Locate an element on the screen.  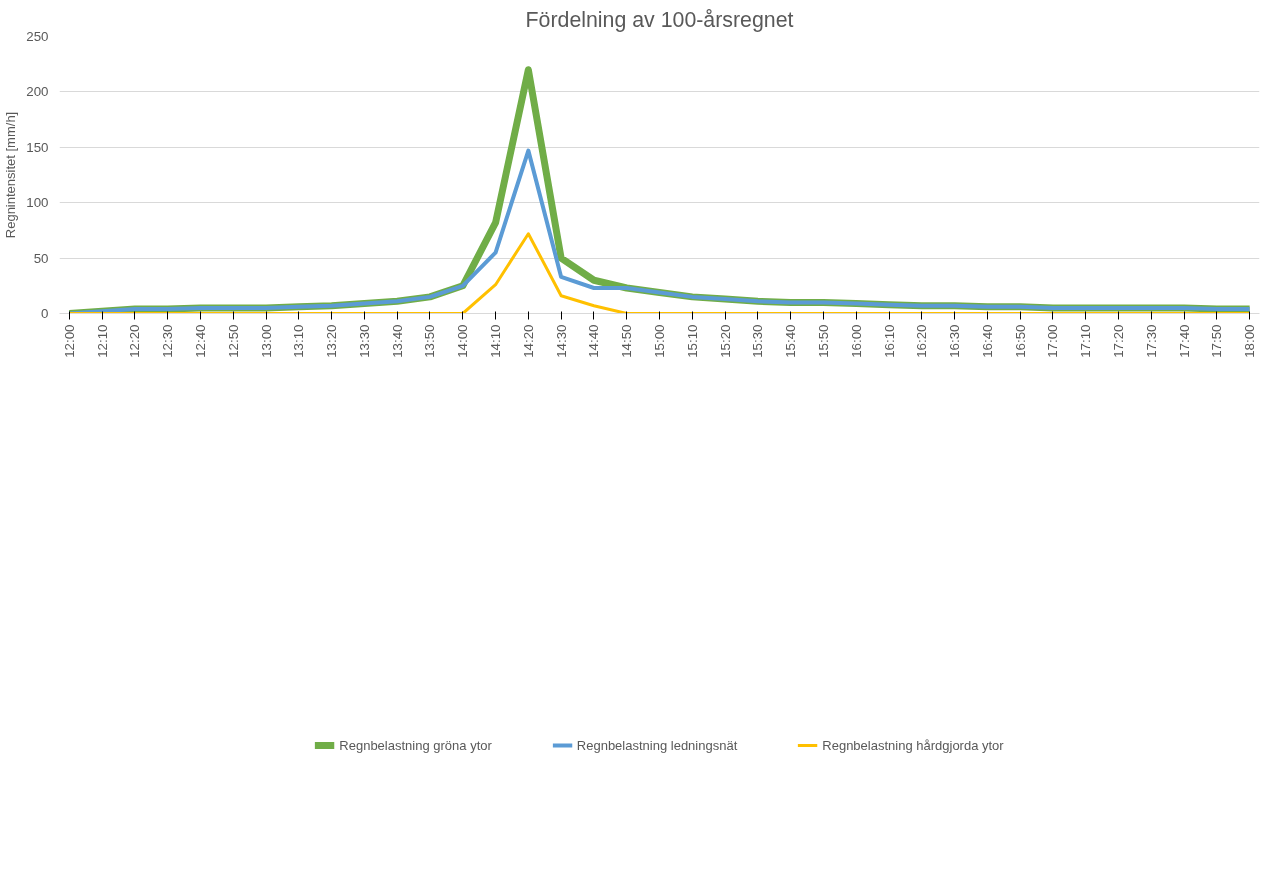
x-tick-label: 14:00 is located at coordinates (463, 341).